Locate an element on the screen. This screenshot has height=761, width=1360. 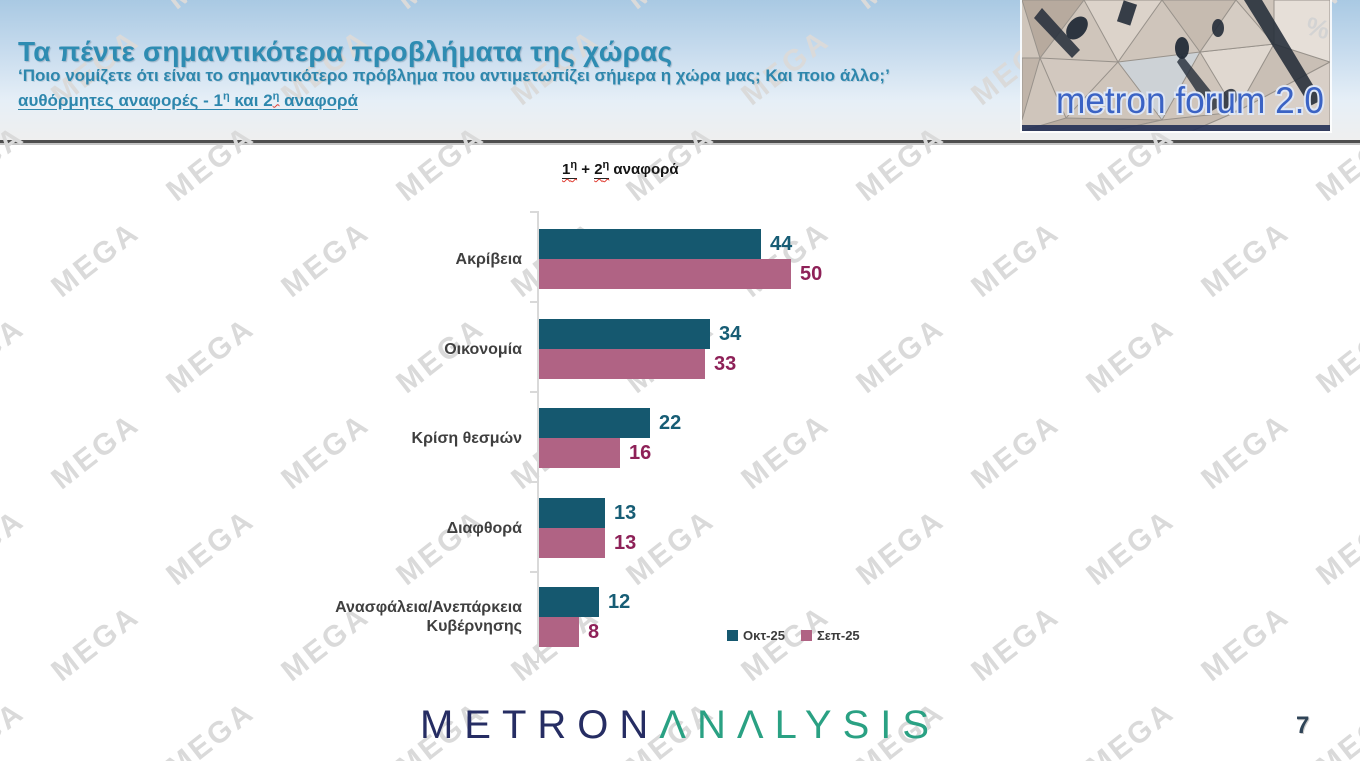
legend-label: Οκτ-25 is located at coordinates (764, 635).